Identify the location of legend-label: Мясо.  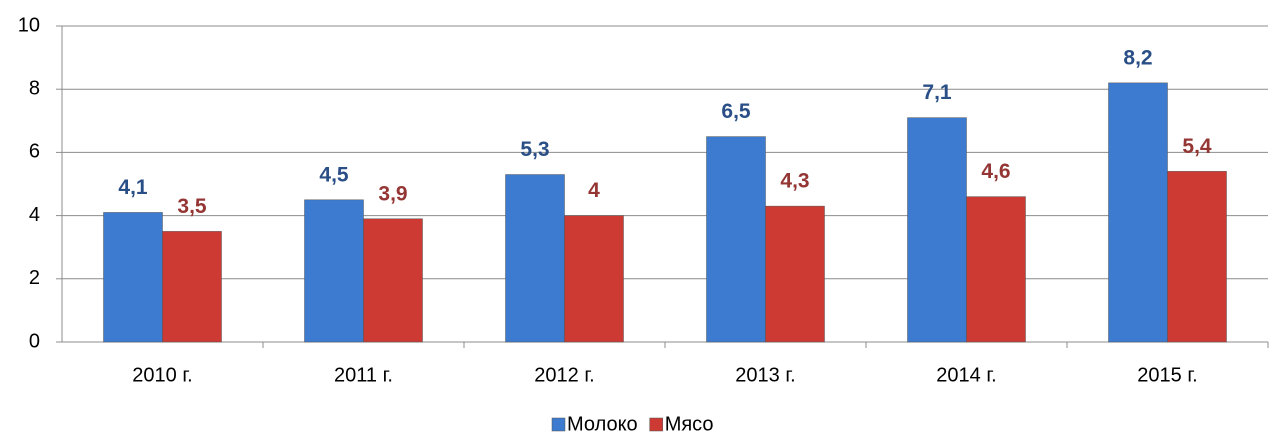
(689, 424).